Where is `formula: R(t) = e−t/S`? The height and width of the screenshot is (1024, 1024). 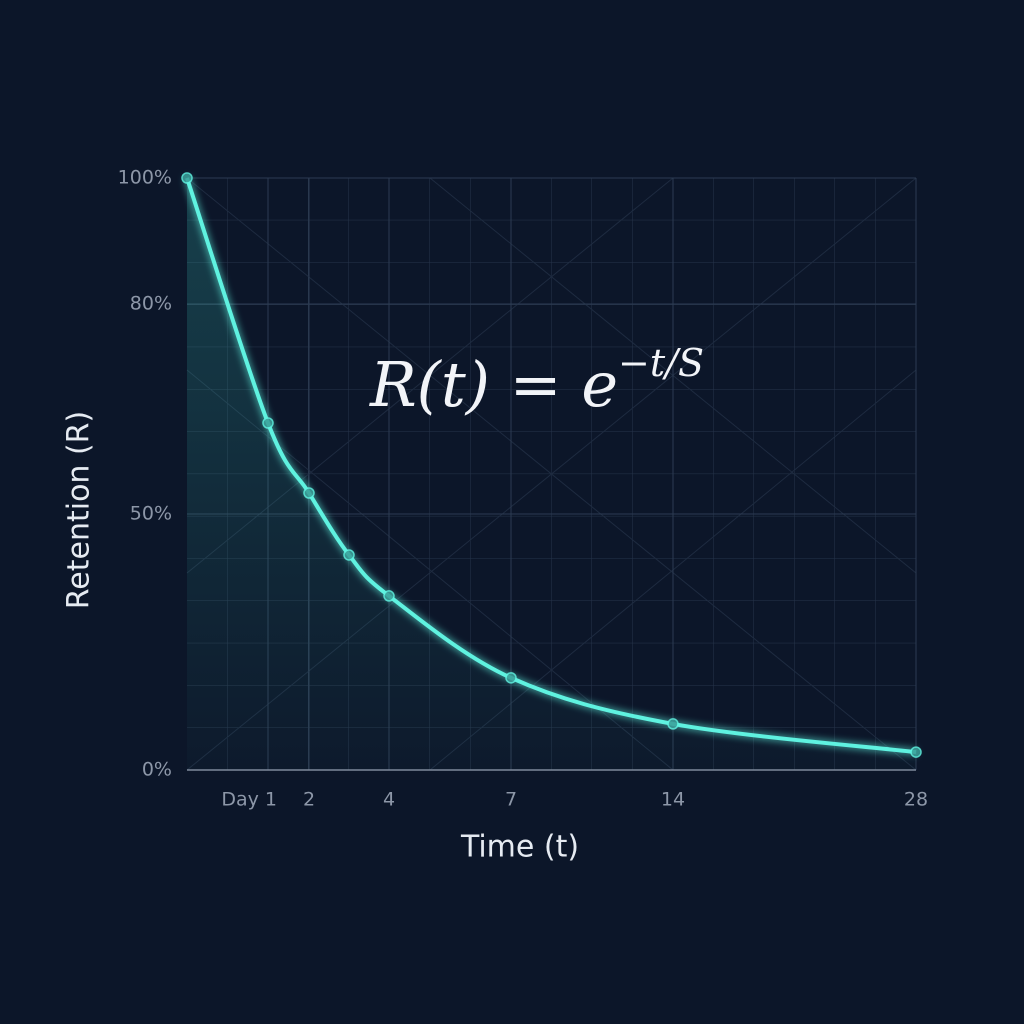
formula: R(t) = e−t/S is located at coordinates (536, 381).